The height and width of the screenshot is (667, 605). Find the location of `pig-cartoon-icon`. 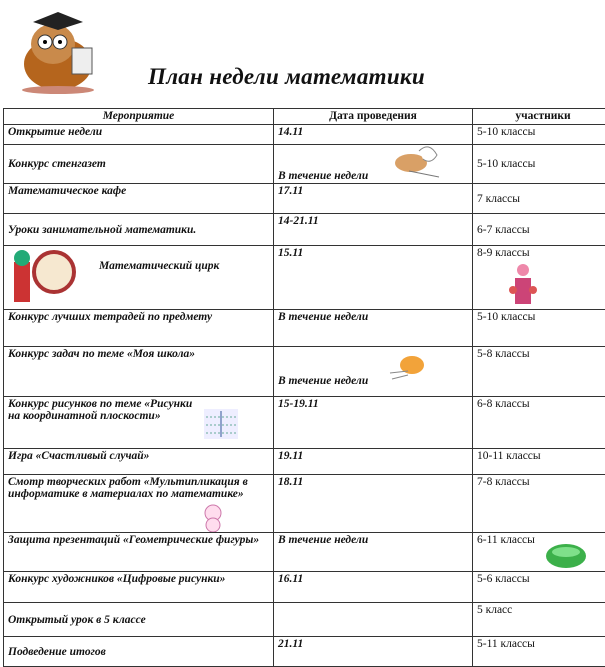

pig-cartoon-icon is located at coordinates (213, 519).